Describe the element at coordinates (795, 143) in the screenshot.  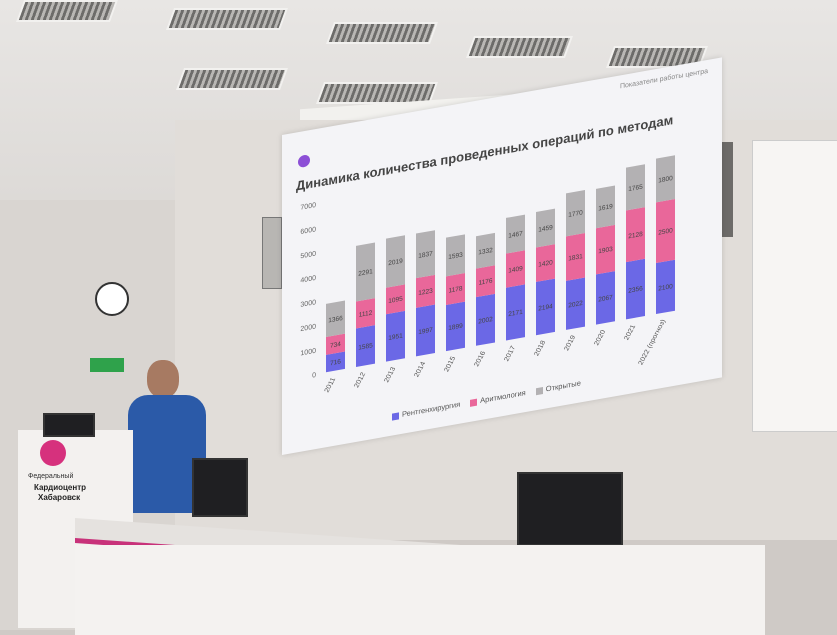
I see `poster-content` at that location.